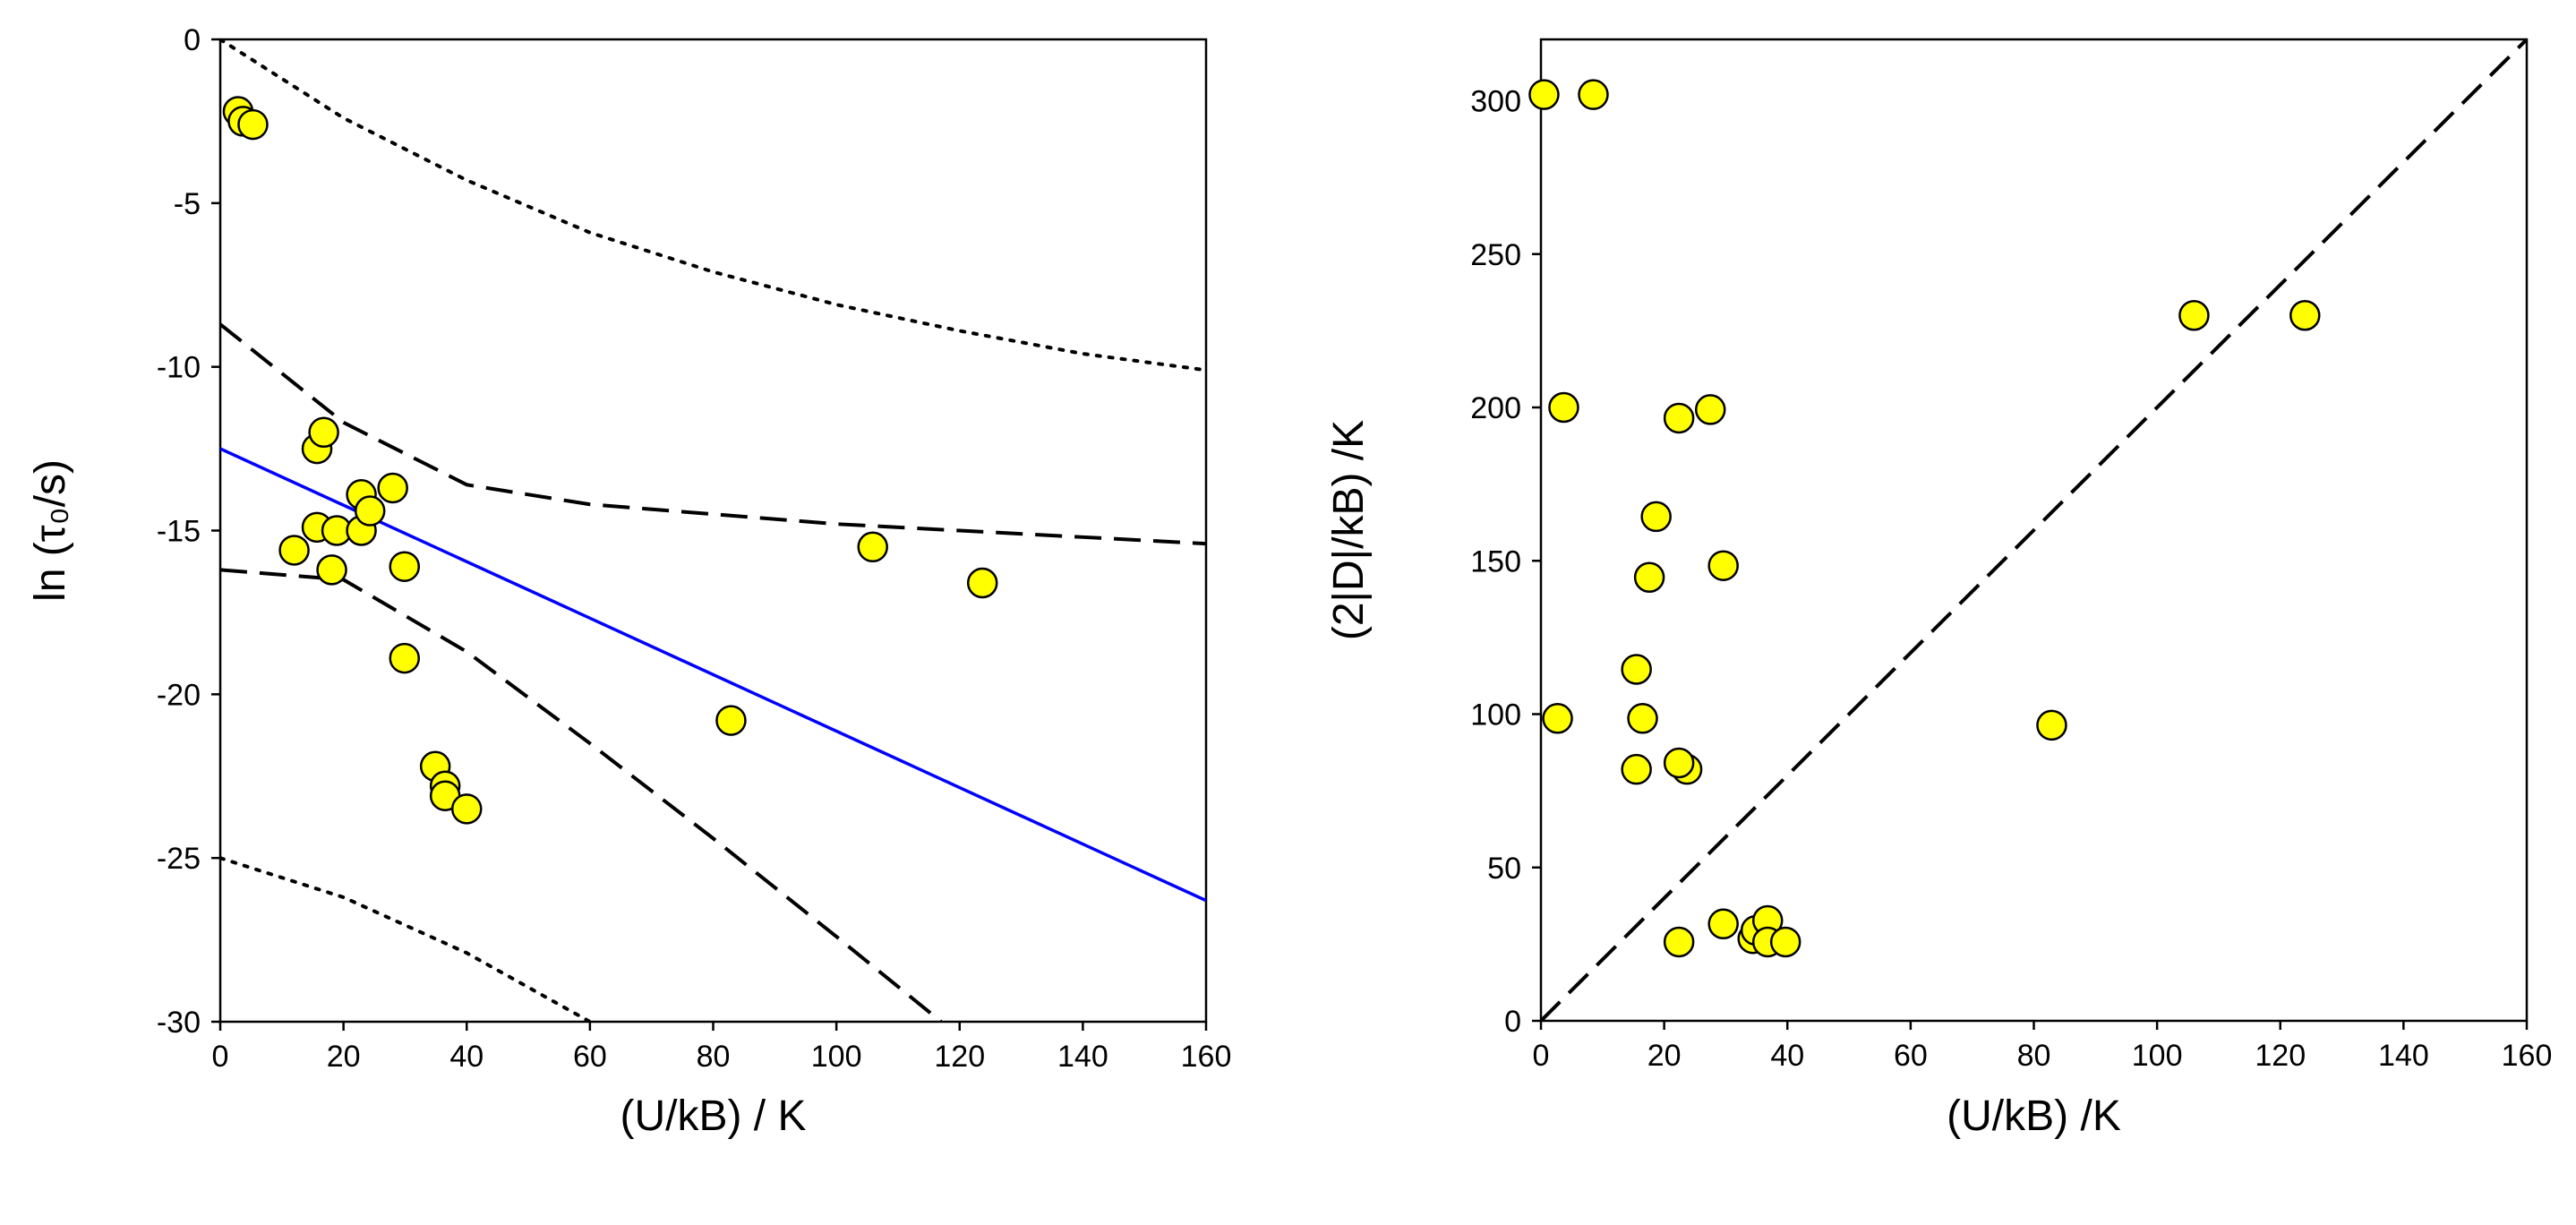 The height and width of the screenshot is (1225, 2576). What do you see at coordinates (179, 532) in the screenshot?
I see `y-tick-label: -15` at bounding box center [179, 532].